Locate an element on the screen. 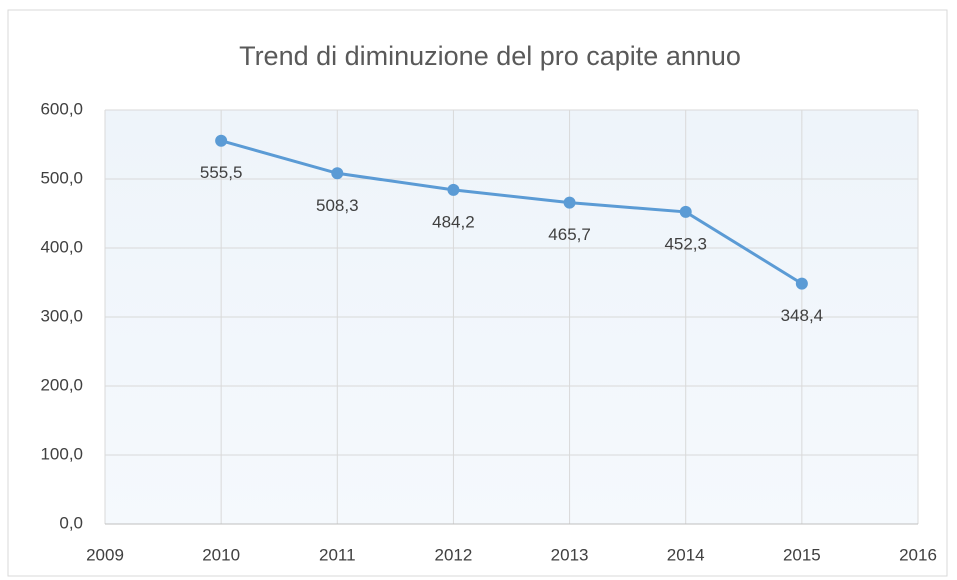 This screenshot has height=580, width=957. data-label: 348,4 is located at coordinates (802, 315).